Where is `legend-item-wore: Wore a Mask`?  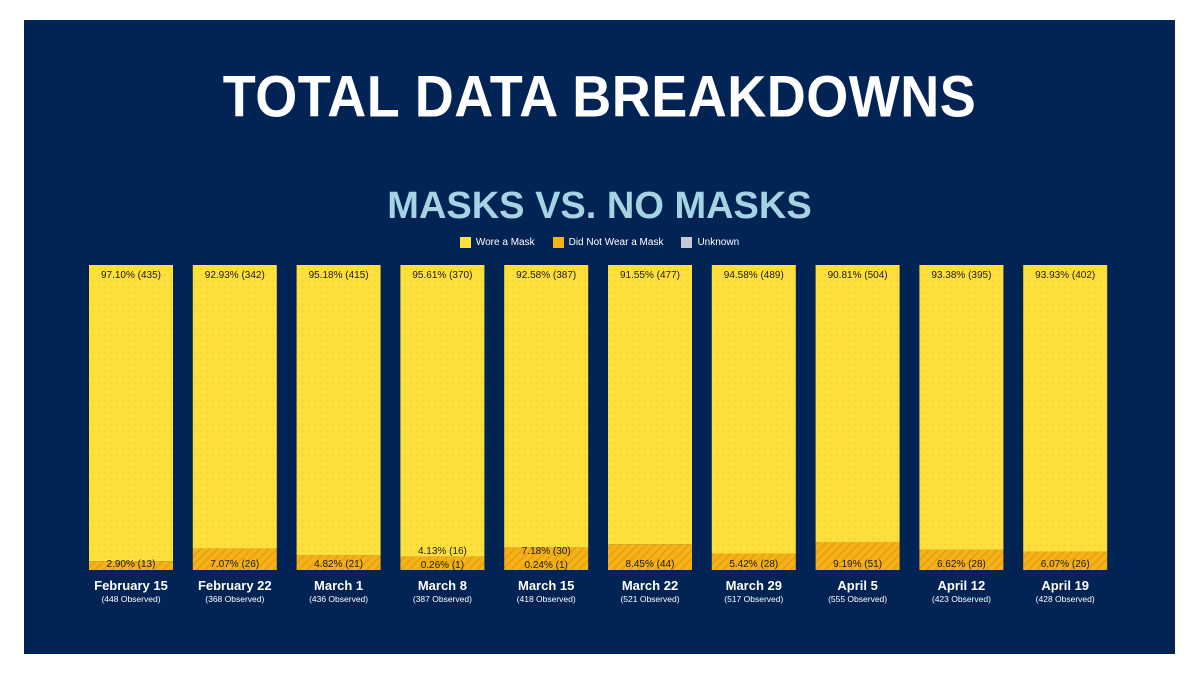 legend-item-wore: Wore a Mask is located at coordinates (497, 242).